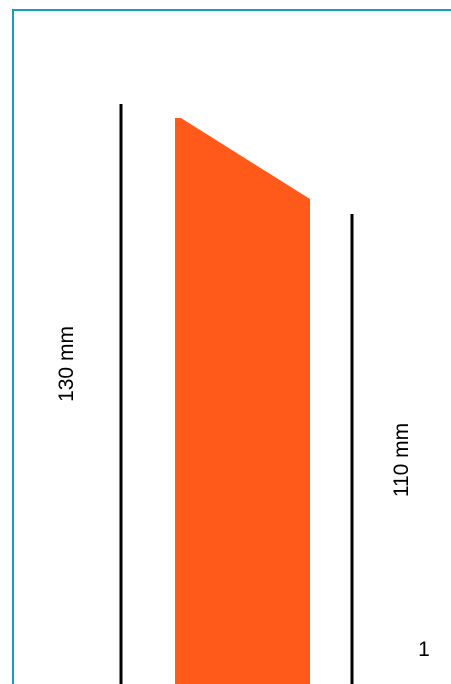 This screenshot has height=684, width=451. What do you see at coordinates (66, 364) in the screenshot?
I see `left-dimension-label: 130 mm` at bounding box center [66, 364].